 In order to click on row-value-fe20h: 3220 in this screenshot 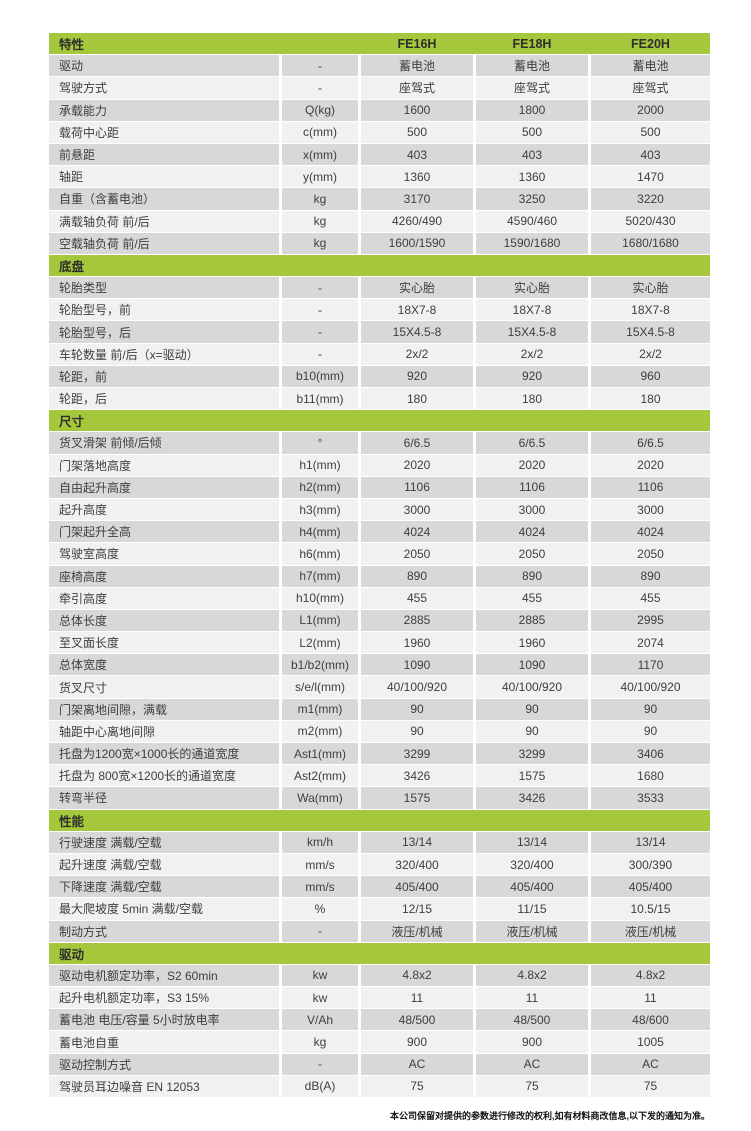, I will do `click(650, 199)`.